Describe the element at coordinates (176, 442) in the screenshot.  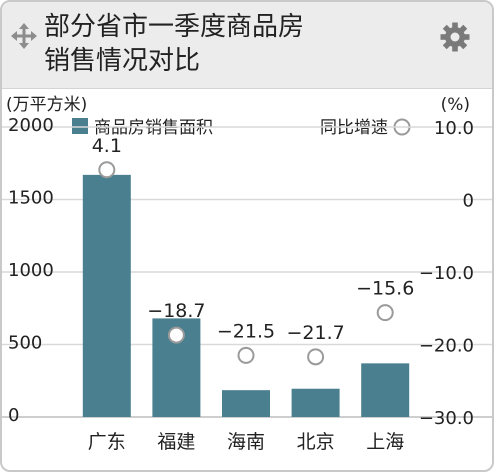
I see `category-label: 福建` at that location.